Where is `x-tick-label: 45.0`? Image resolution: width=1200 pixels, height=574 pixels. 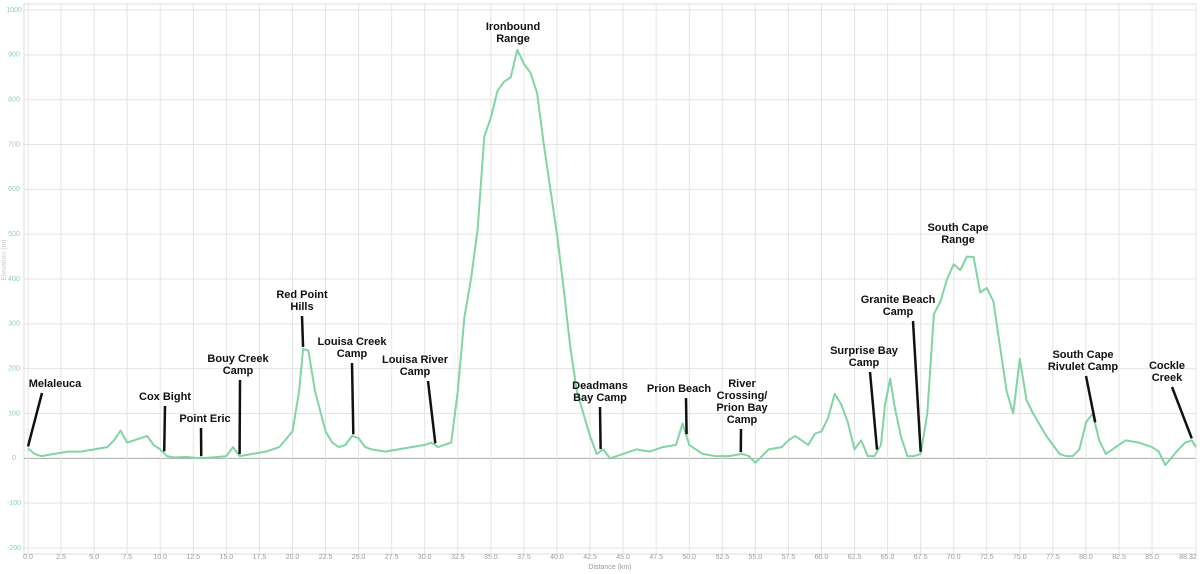 x-tick-label: 45.0 is located at coordinates (623, 557).